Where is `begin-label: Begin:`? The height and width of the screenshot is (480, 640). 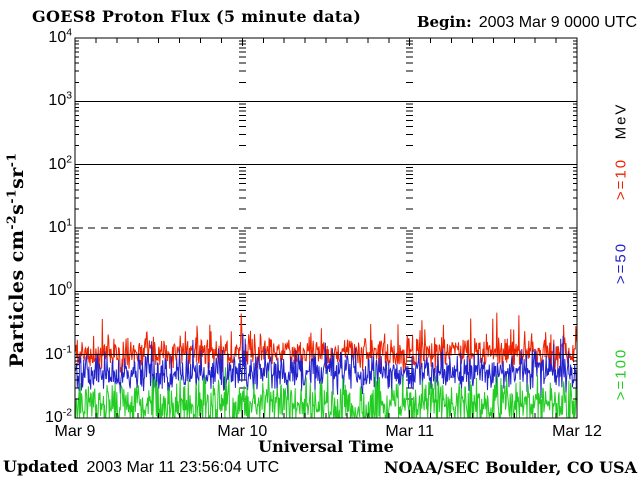
begin-label: Begin: is located at coordinates (444, 22).